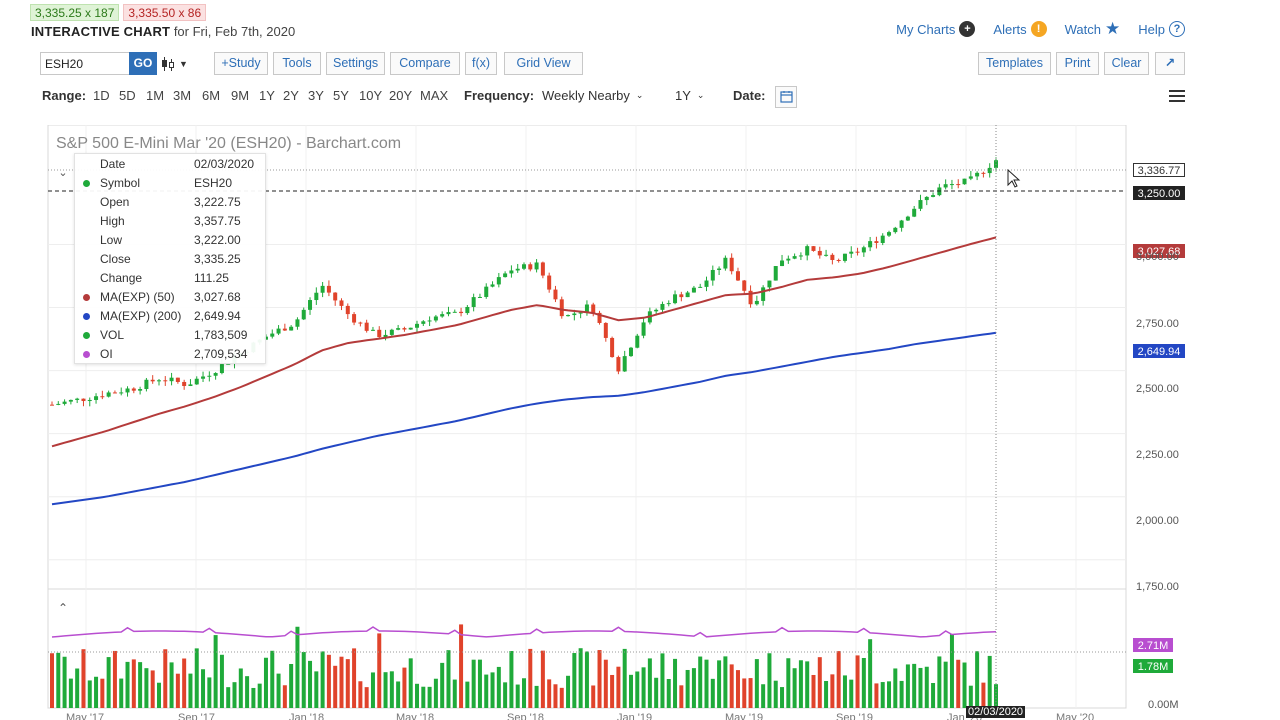 This screenshot has height=720, width=1280. I want to click on x-label: Sep '17, so click(196, 716).